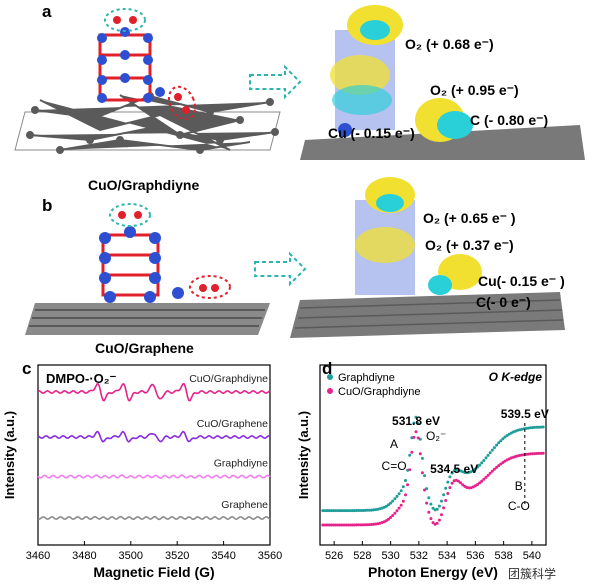 The image size is (596, 587). I want to click on annotation-a-o2-top: O₂ (+ 0.68 e⁻), so click(449, 44).